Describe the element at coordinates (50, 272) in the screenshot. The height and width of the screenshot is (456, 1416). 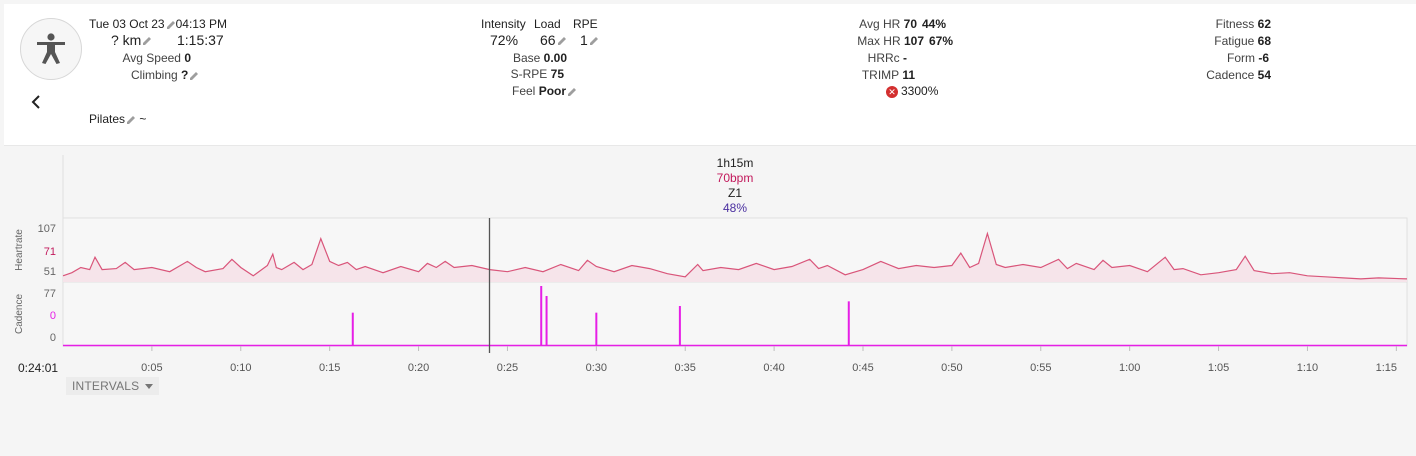
I see `heartrate-tick-51: 51` at that location.